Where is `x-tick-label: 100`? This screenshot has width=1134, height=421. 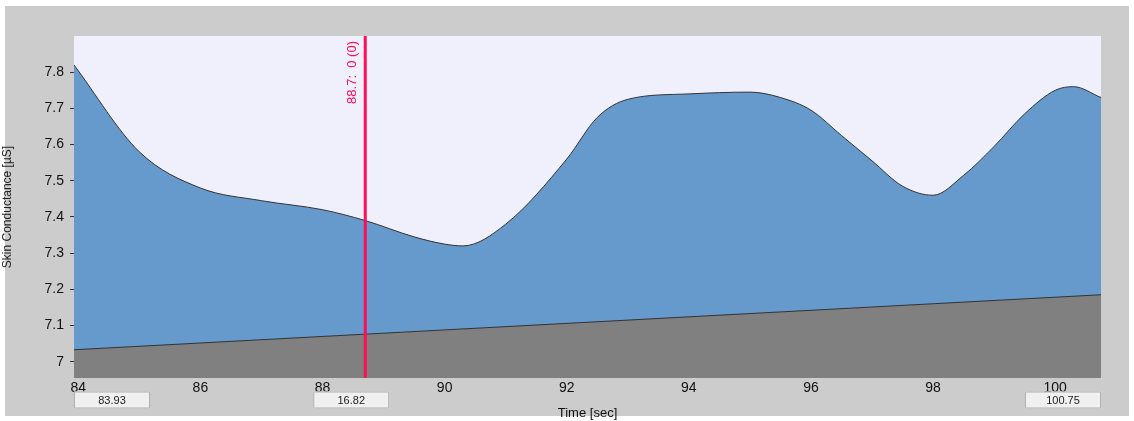 x-tick-label: 100 is located at coordinates (1055, 387).